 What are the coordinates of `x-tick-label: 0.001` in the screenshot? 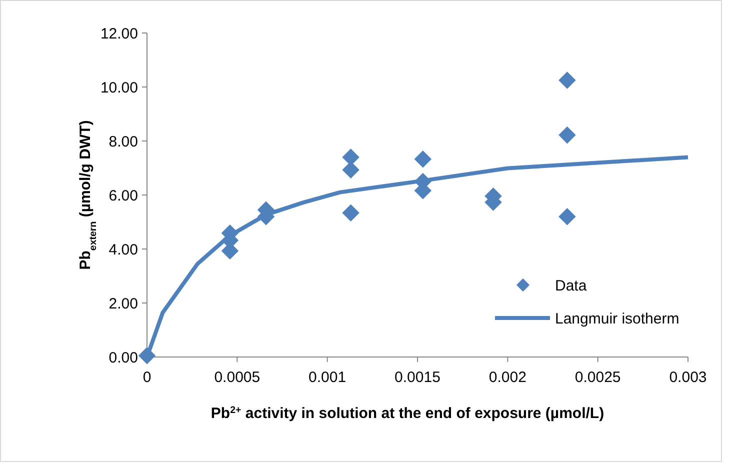 It's located at (327, 377).